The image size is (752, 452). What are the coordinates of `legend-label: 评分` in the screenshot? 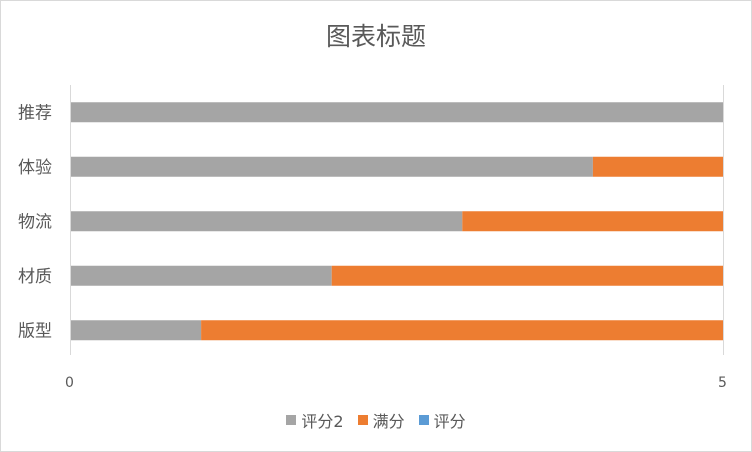 It's located at (449, 421).